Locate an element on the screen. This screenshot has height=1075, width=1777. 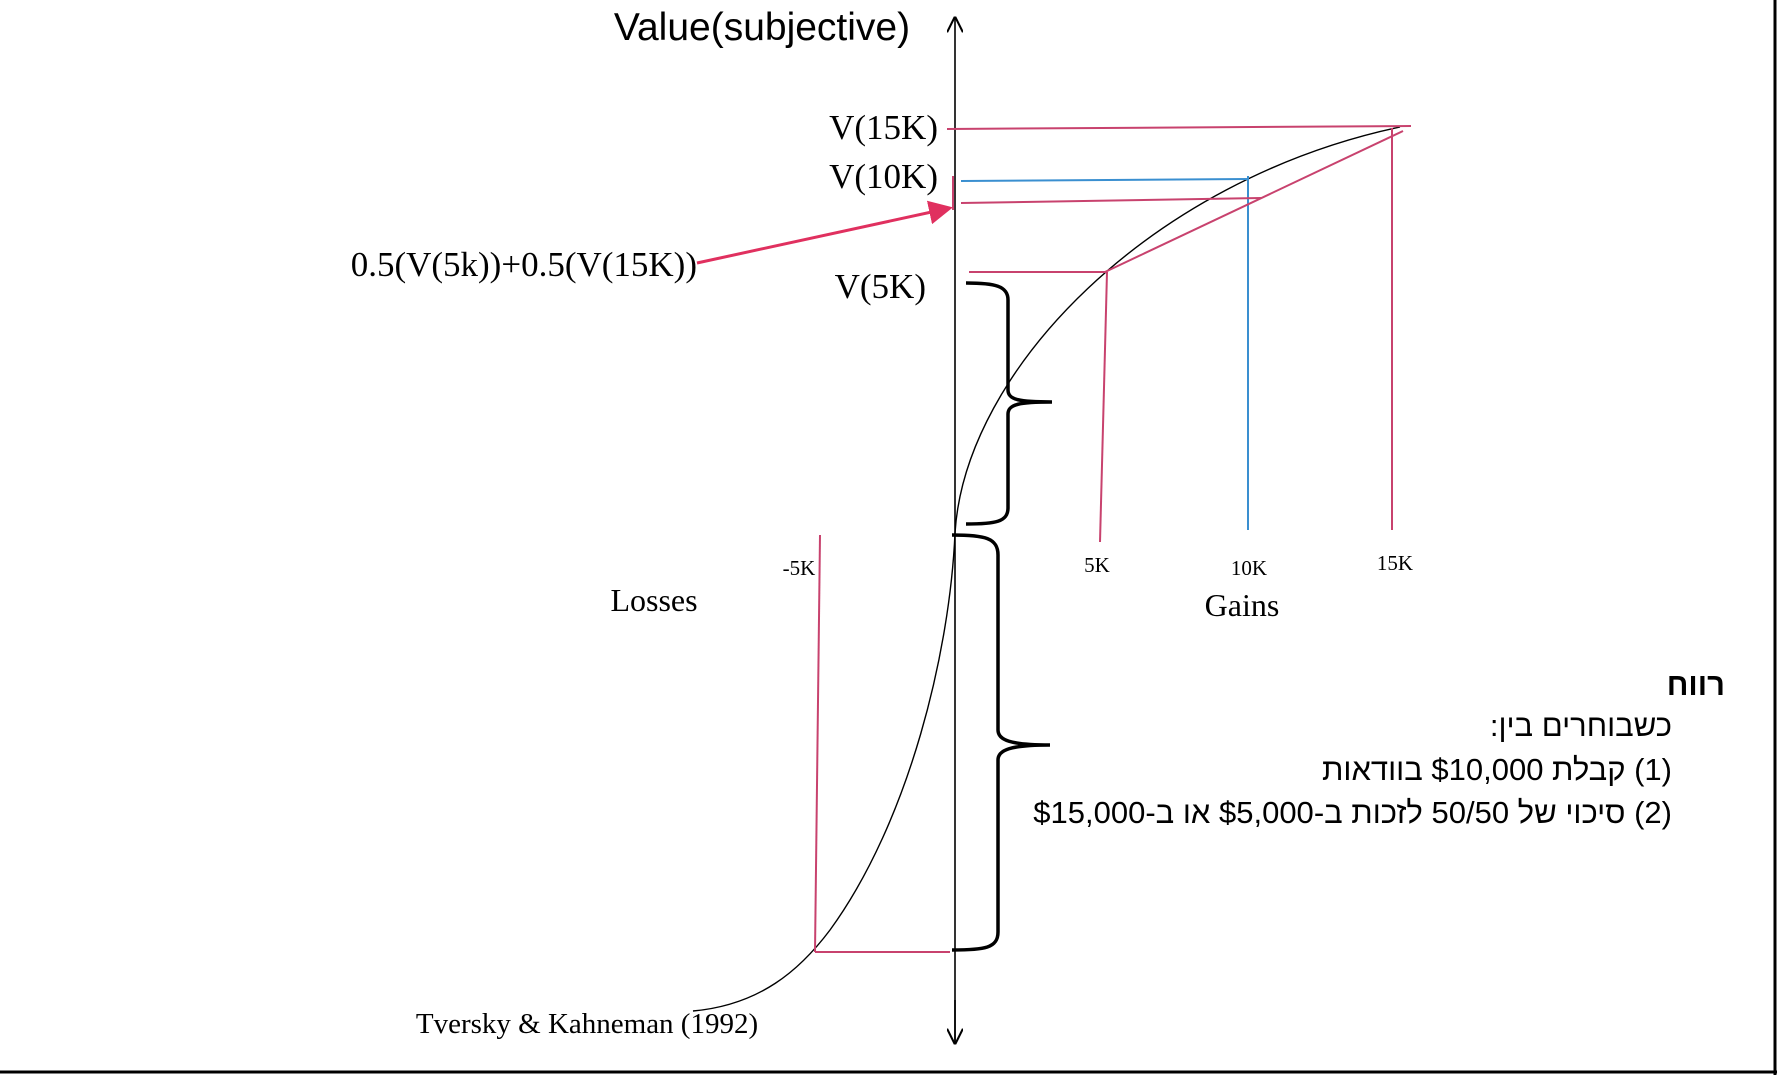
option-1: (1) קבלת $10,000 בוודאות is located at coordinates (1496, 769).